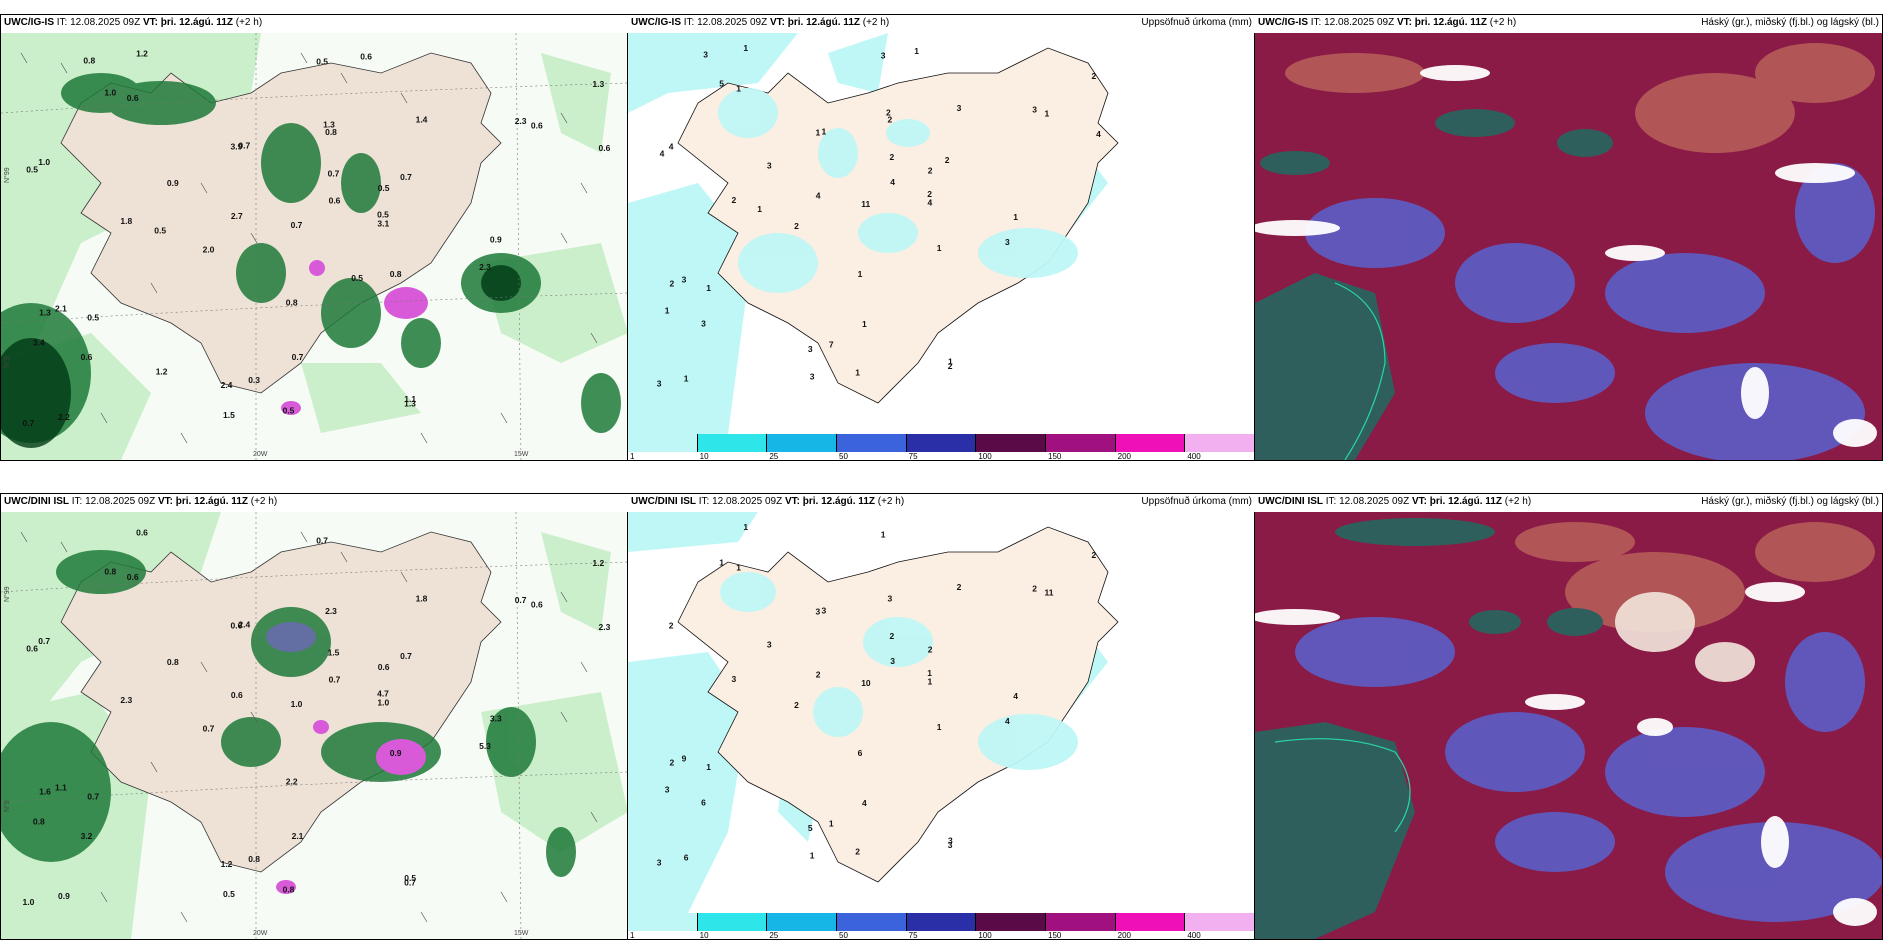 Image resolution: width=1900 pixels, height=950 pixels. Describe the element at coordinates (831, 345) in the screenshot. I see `value-label: 7` at that location.